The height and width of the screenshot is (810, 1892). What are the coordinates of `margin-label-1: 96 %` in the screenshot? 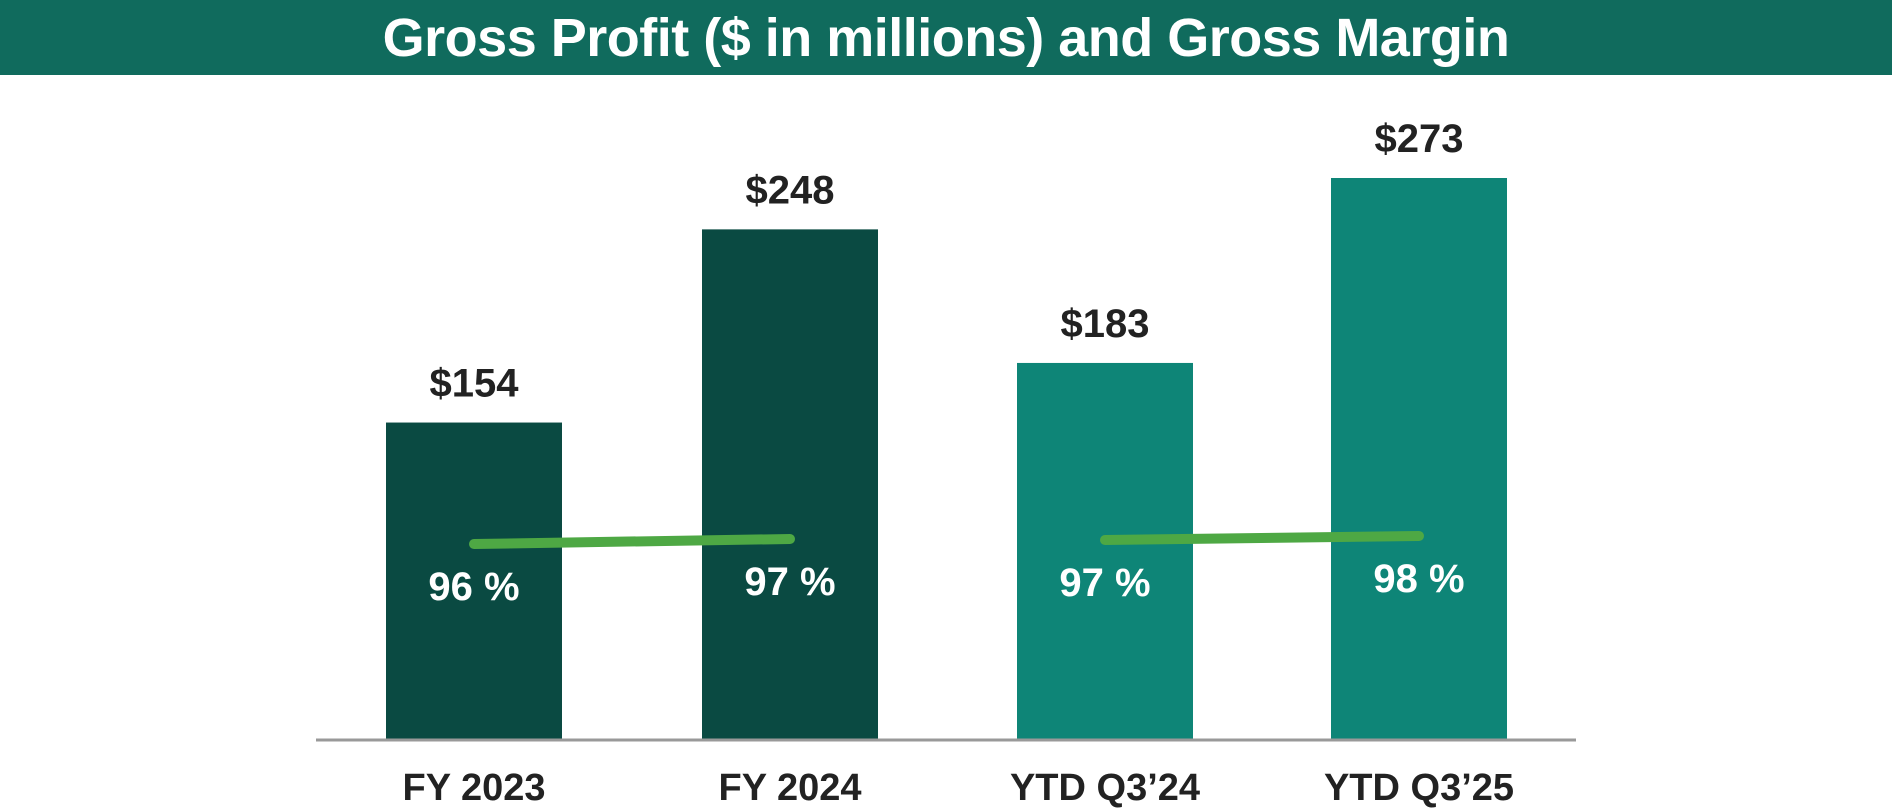 It's located at (473, 587).